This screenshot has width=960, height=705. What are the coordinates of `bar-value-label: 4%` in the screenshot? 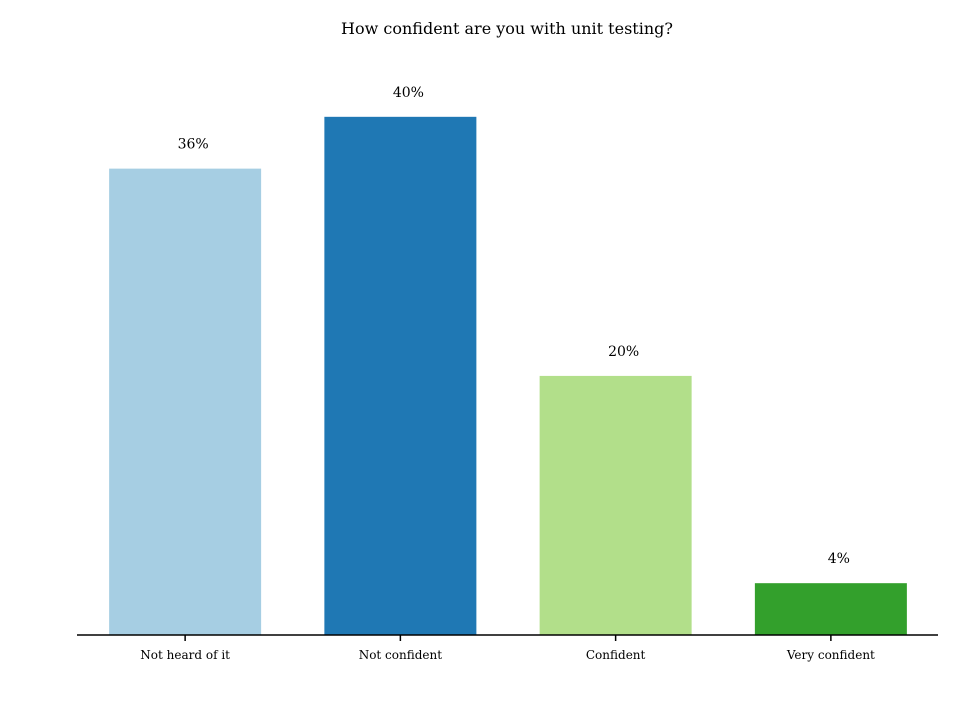 It's located at (839, 559).